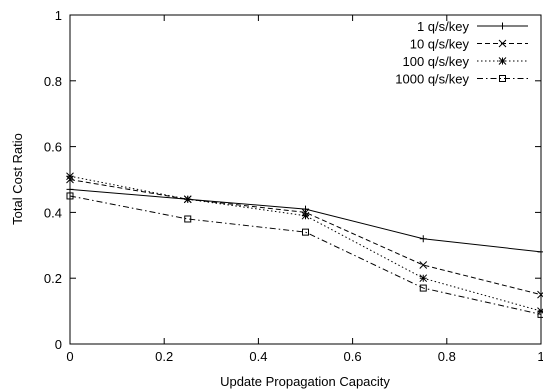  Describe the element at coordinates (258, 356) in the screenshot. I see `x-tick-label: 0.4` at that location.